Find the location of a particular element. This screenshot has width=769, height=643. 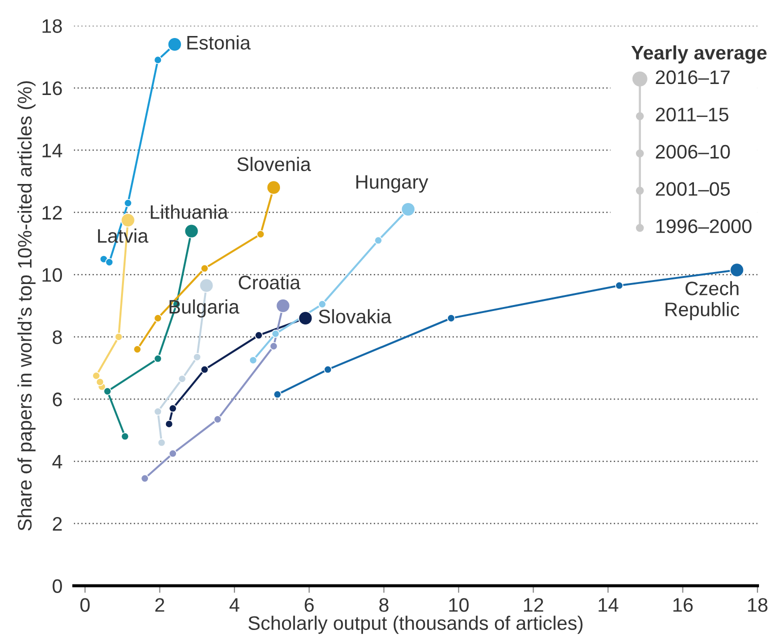

y-tick-label: 6 is located at coordinates (57, 399).